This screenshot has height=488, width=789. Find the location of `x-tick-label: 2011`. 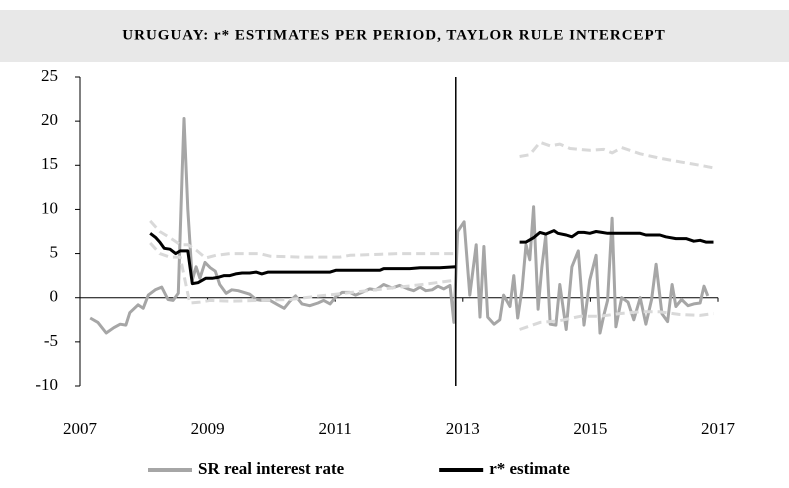

x-tick-label: 2011 is located at coordinates (335, 428).